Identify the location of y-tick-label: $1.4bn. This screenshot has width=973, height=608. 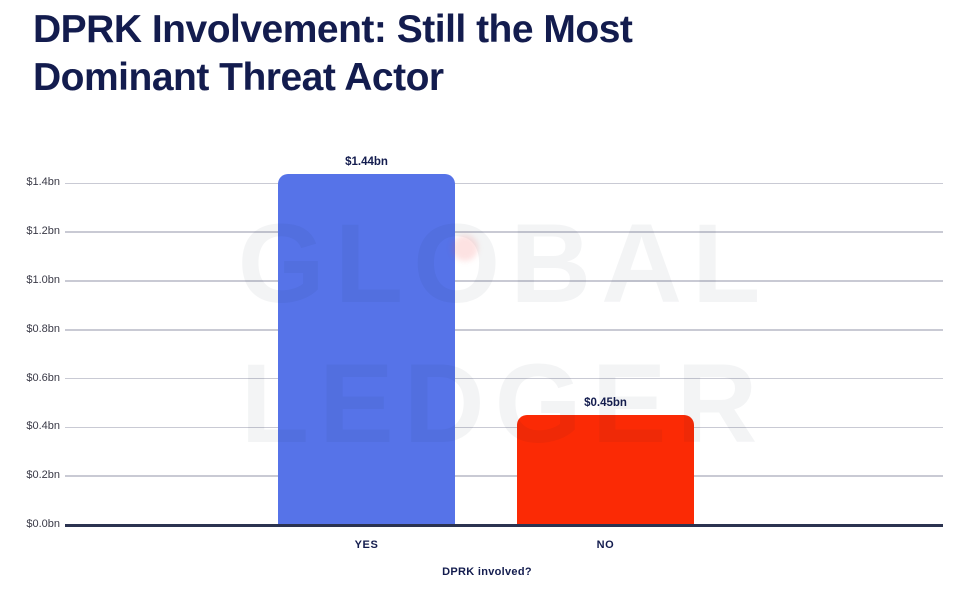
(43, 182).